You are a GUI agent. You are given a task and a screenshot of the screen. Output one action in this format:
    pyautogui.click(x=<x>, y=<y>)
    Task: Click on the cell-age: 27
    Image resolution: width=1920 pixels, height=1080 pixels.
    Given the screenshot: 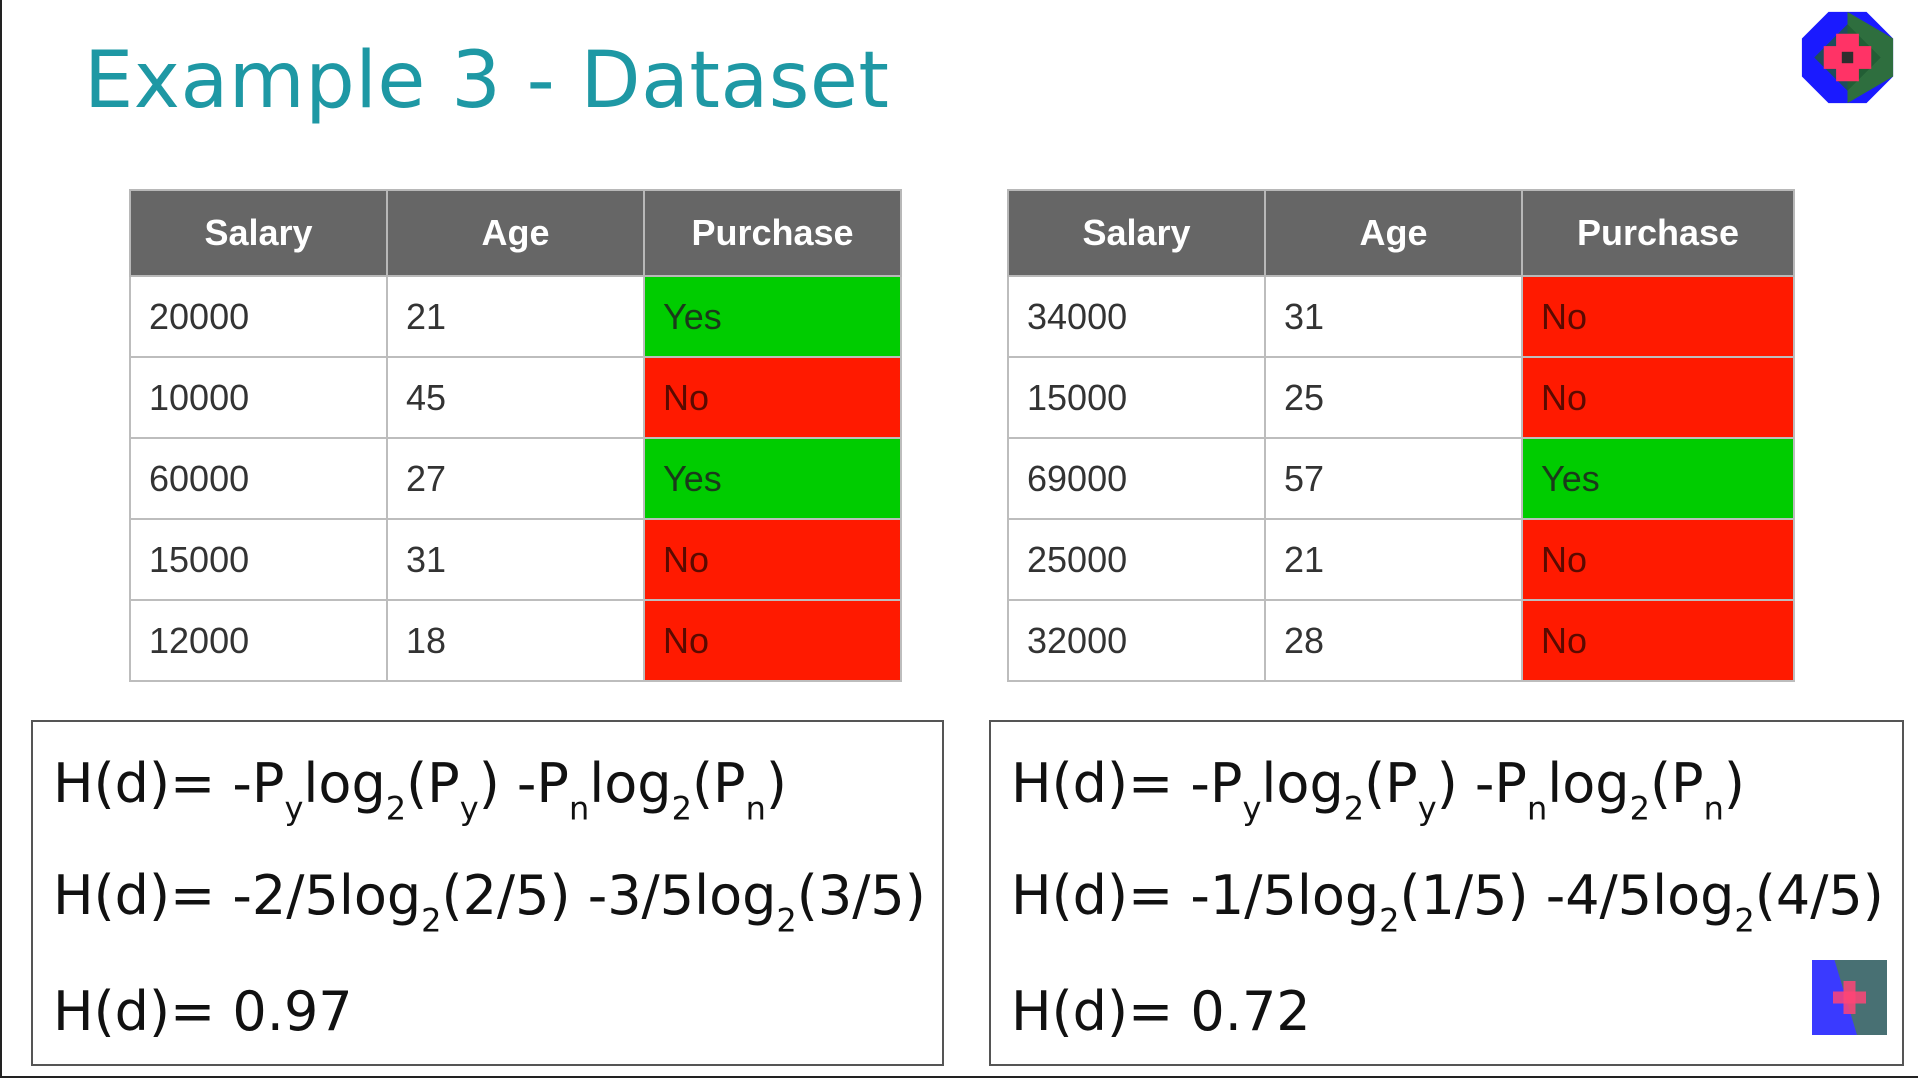 What is the action you would take?
    pyautogui.click(x=515, y=478)
    